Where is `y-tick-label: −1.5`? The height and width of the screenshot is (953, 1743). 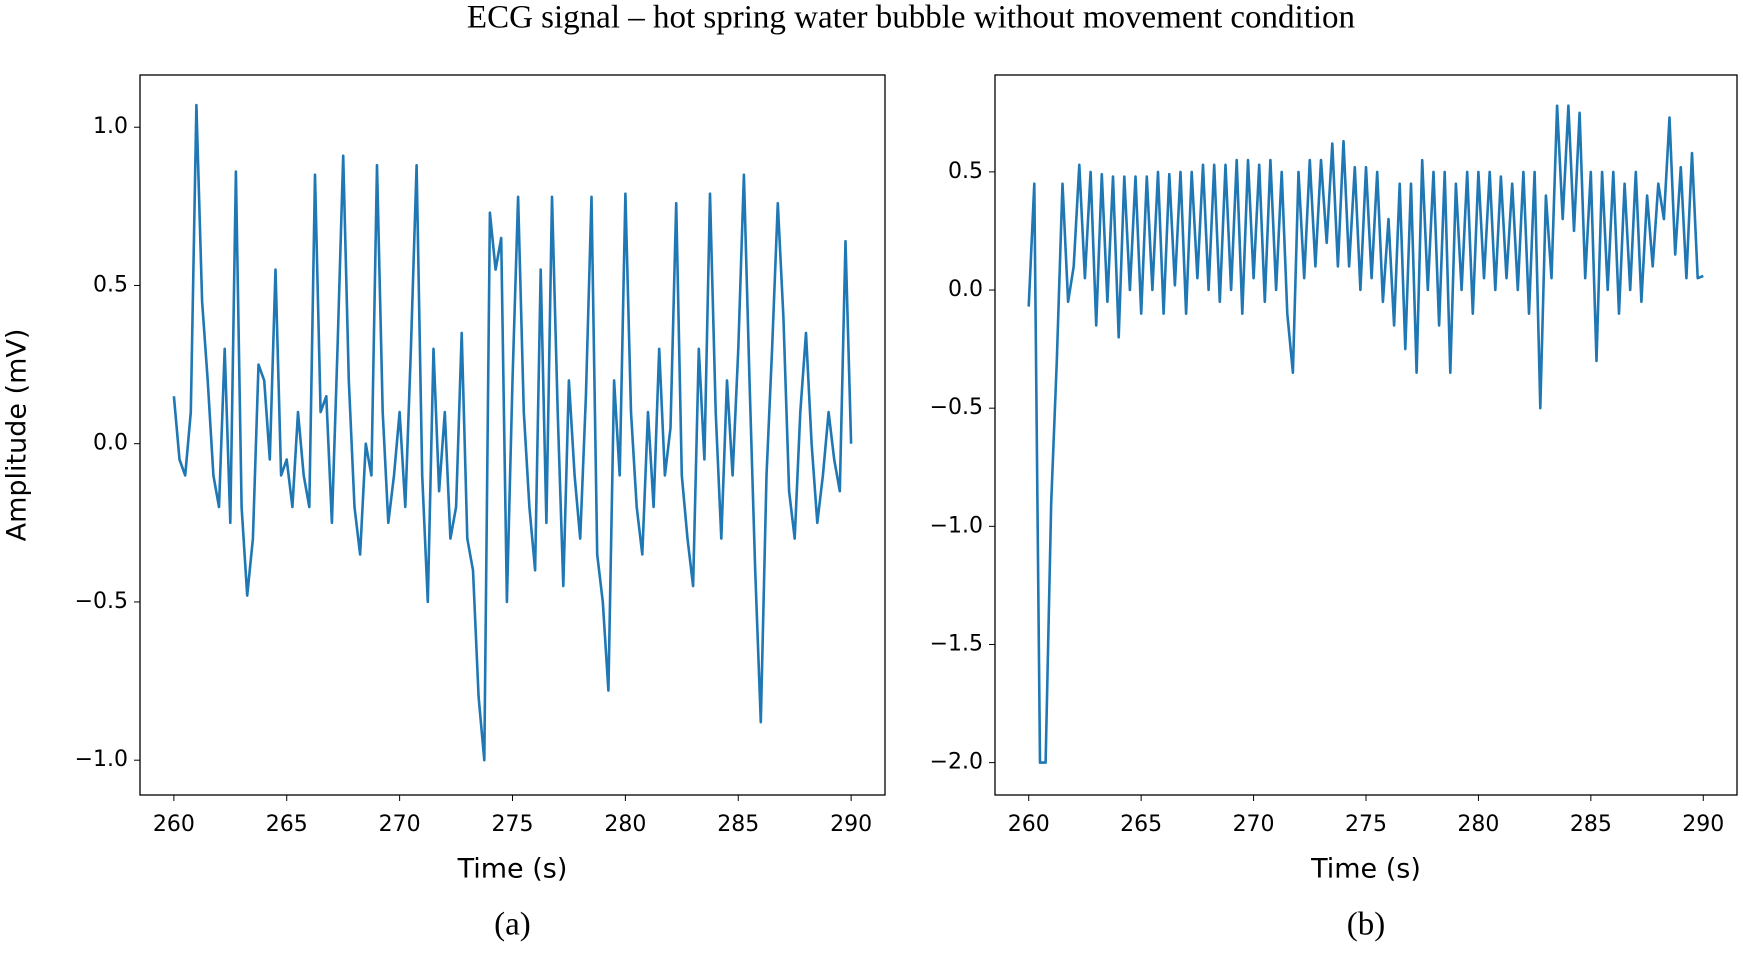 y-tick-label: −1.5 is located at coordinates (956, 643).